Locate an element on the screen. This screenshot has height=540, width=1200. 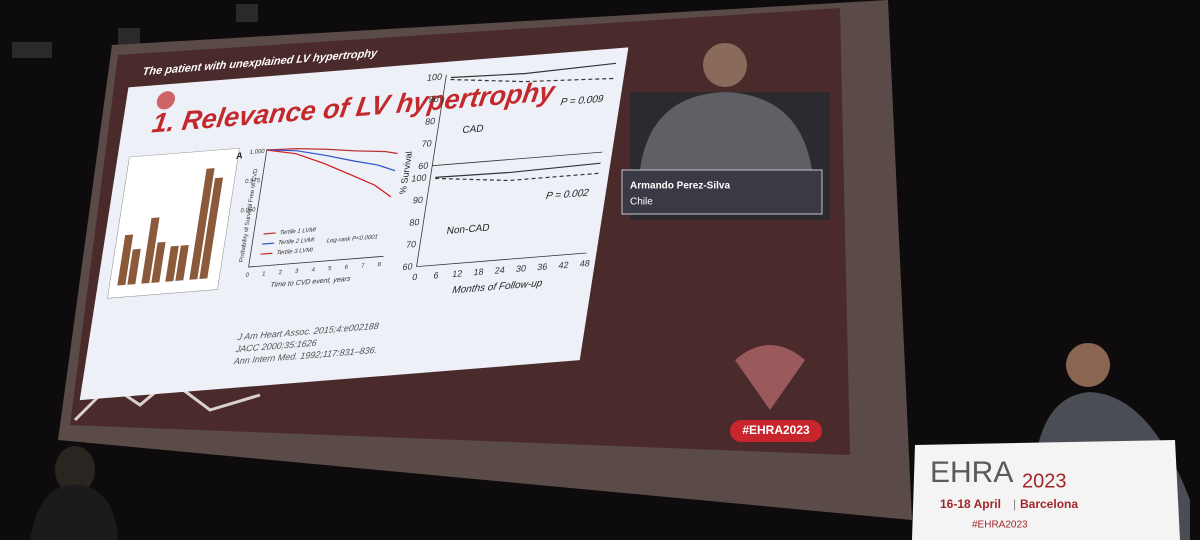
x-tick-label: 18 is located at coordinates (479, 272).